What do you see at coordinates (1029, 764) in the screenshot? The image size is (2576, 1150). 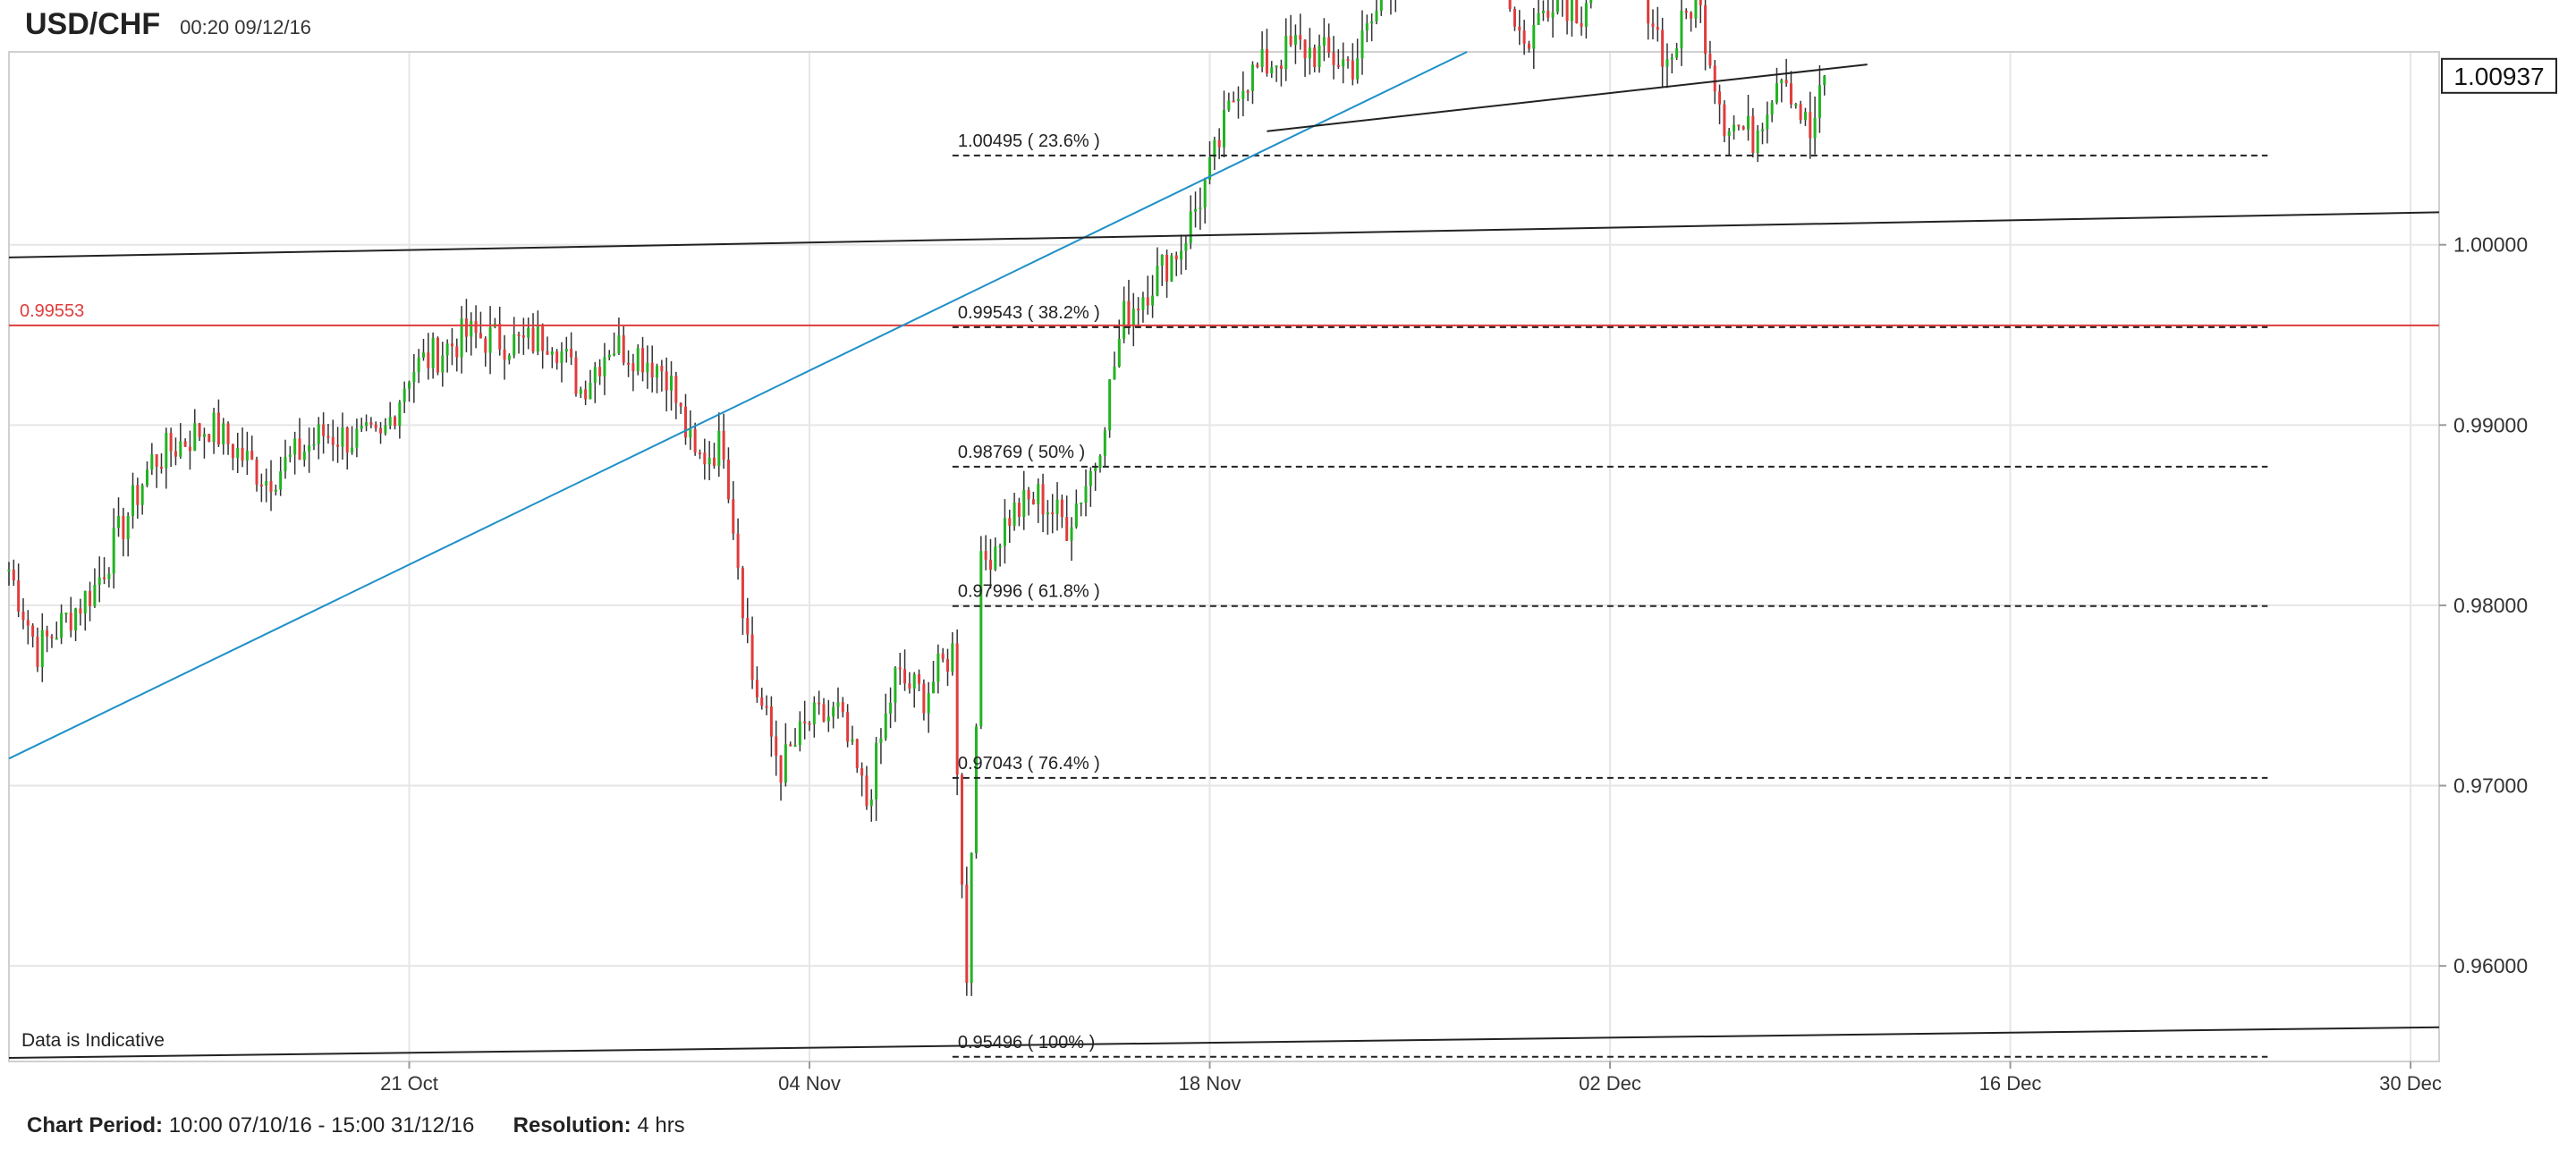 I see `fib-level-label: 0.97043 ( 76.4% )` at bounding box center [1029, 764].